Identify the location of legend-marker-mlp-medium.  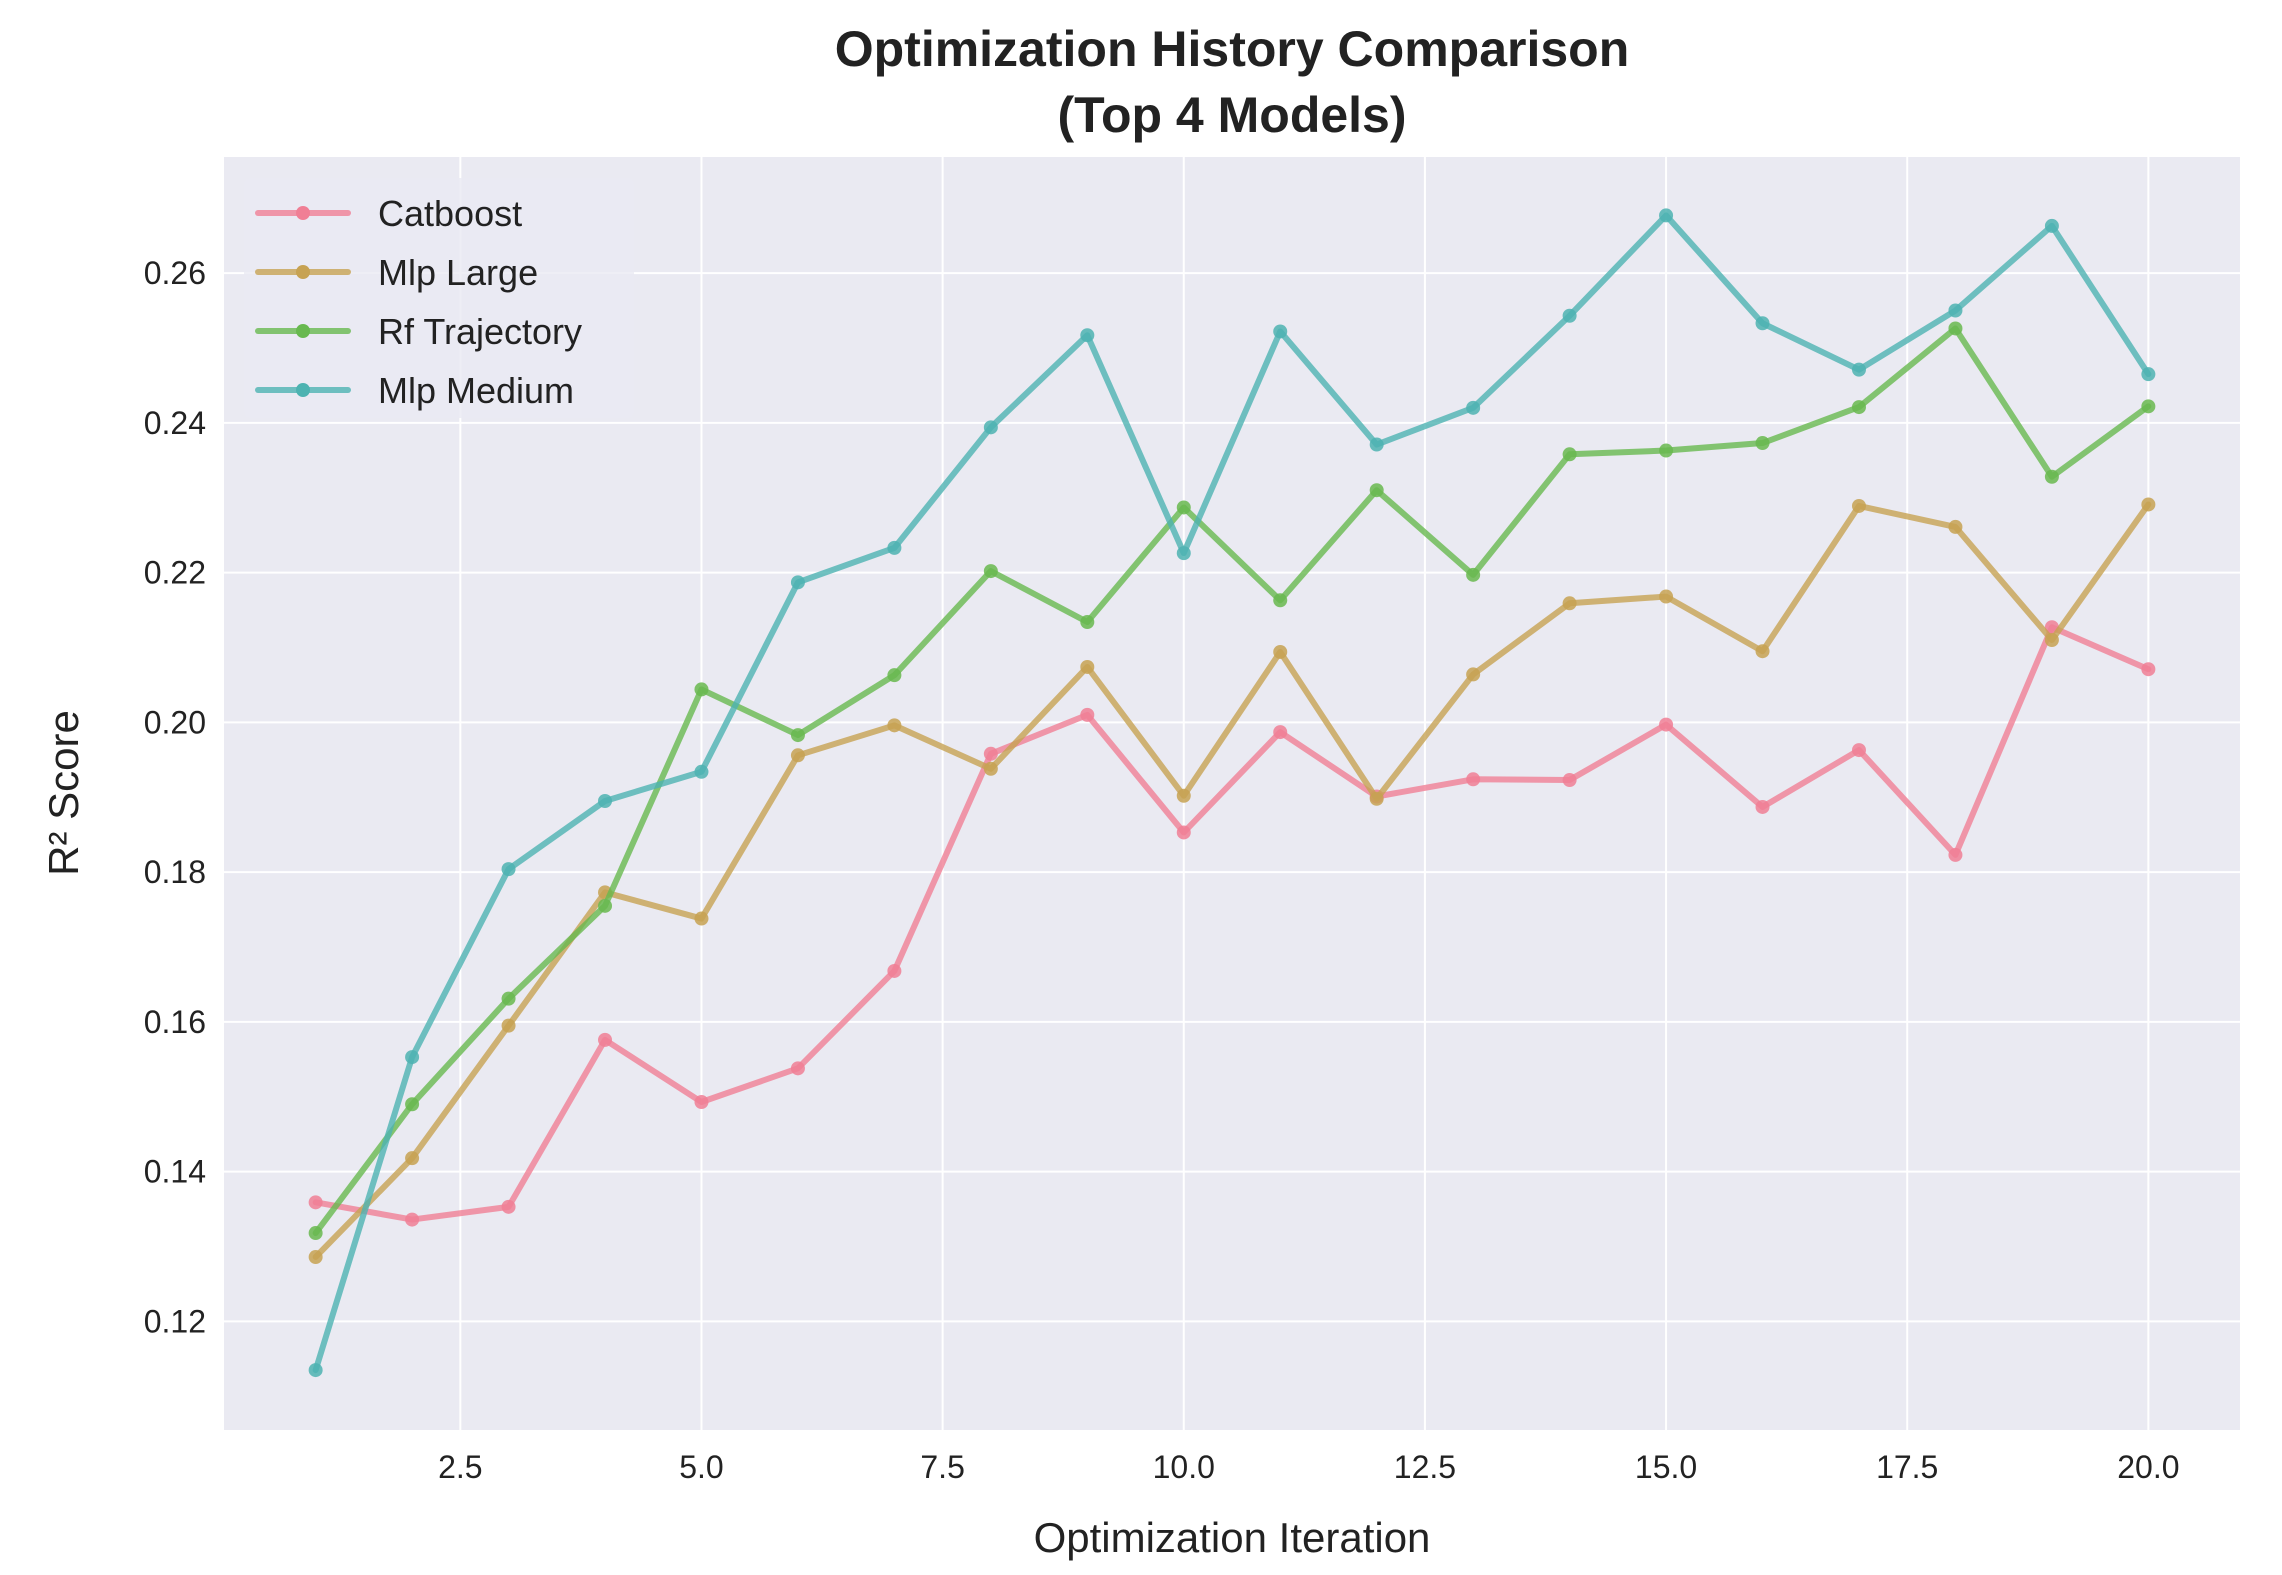
(303, 390).